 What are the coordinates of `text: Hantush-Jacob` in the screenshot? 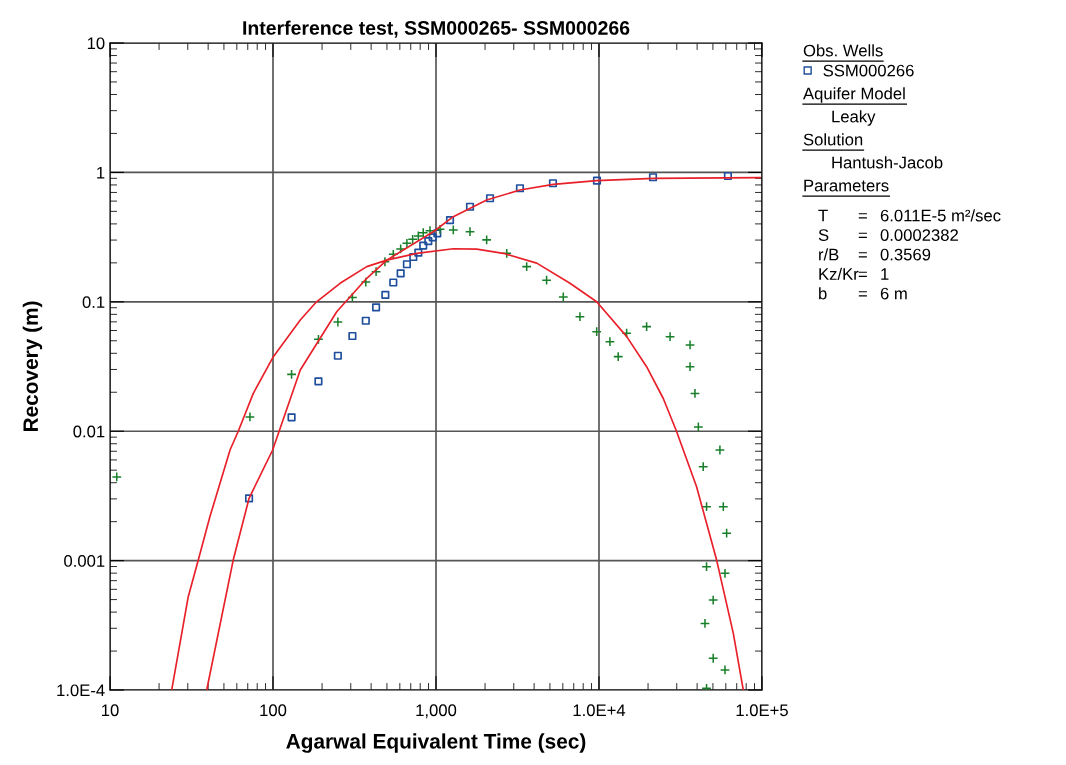 It's located at (887, 162).